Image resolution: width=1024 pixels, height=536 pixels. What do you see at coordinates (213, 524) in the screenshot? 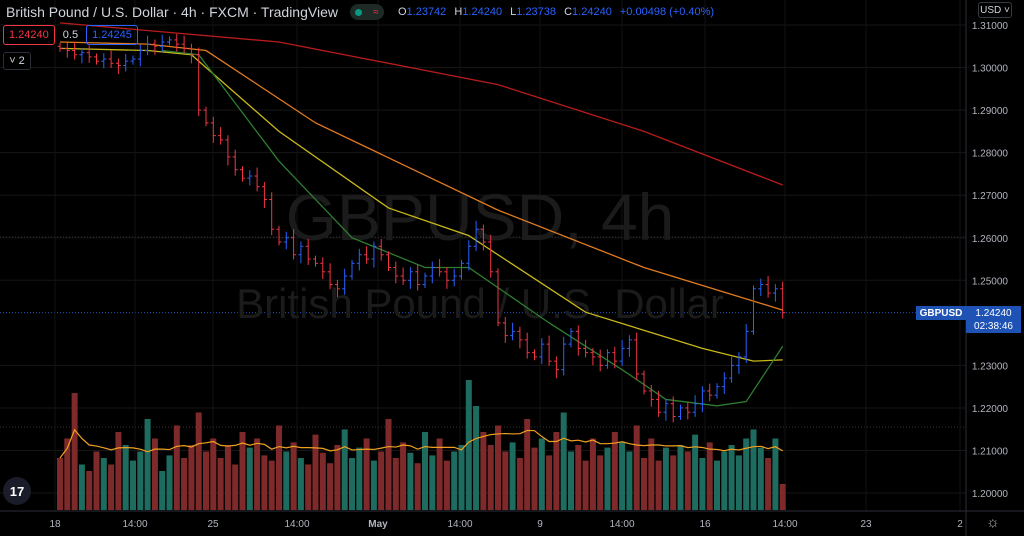
I see `time-tick: 25` at bounding box center [213, 524].